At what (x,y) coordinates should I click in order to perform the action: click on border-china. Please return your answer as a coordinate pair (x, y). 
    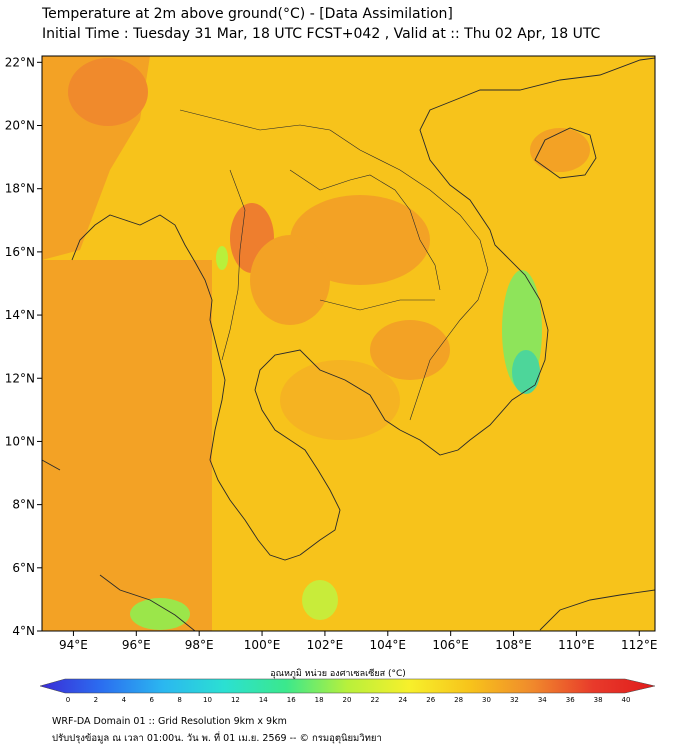
    Looking at the image, I should click on (255, 120).